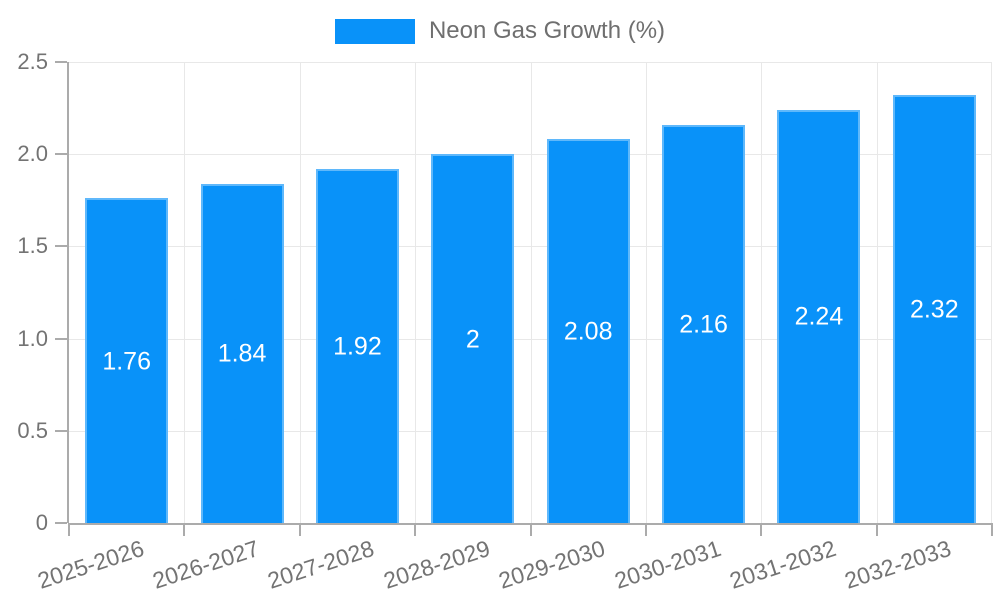  Describe the element at coordinates (898, 564) in the screenshot. I see `x-tick-label: 2032-2033` at that location.